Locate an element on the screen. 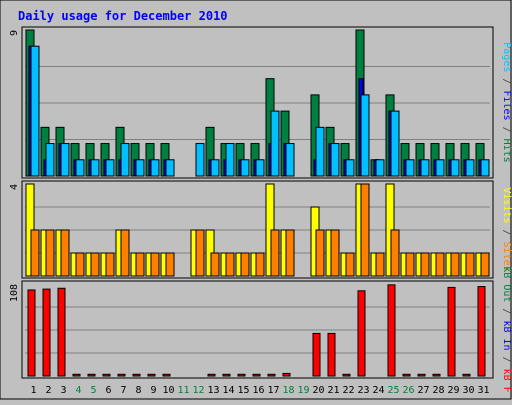  x-label-day-28: 28 is located at coordinates (438, 390).